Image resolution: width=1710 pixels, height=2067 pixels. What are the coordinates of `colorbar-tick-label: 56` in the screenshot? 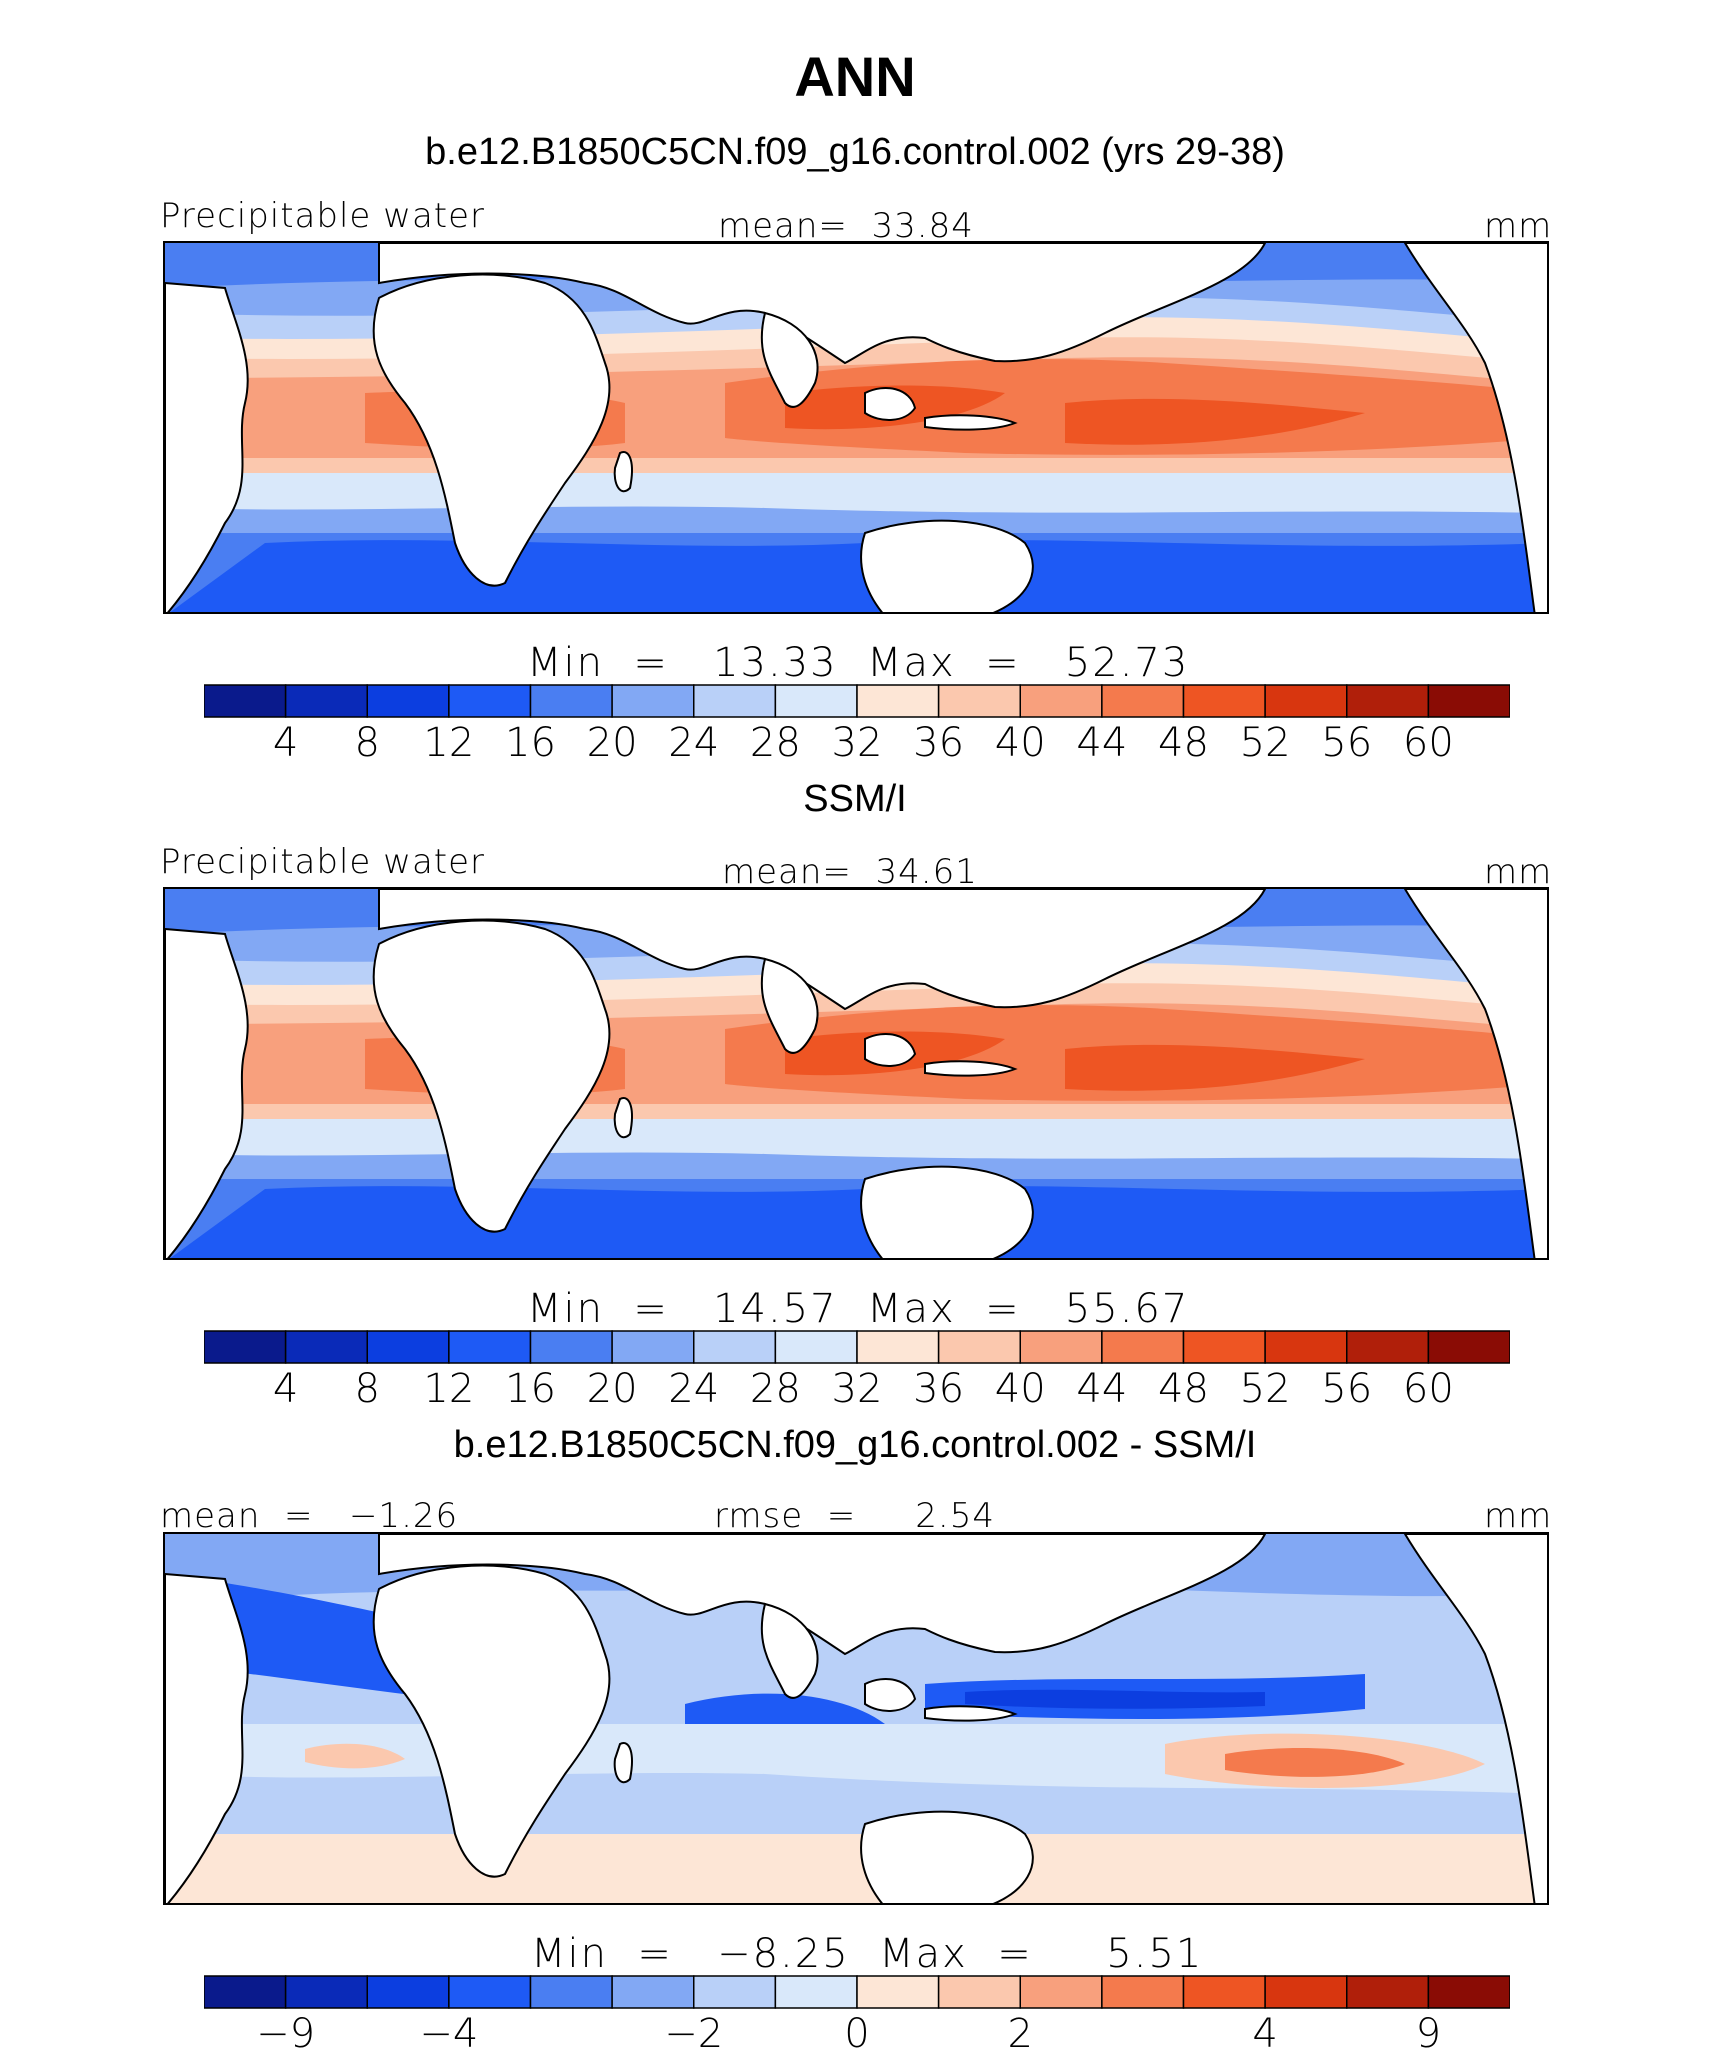 It's located at (1347, 743).